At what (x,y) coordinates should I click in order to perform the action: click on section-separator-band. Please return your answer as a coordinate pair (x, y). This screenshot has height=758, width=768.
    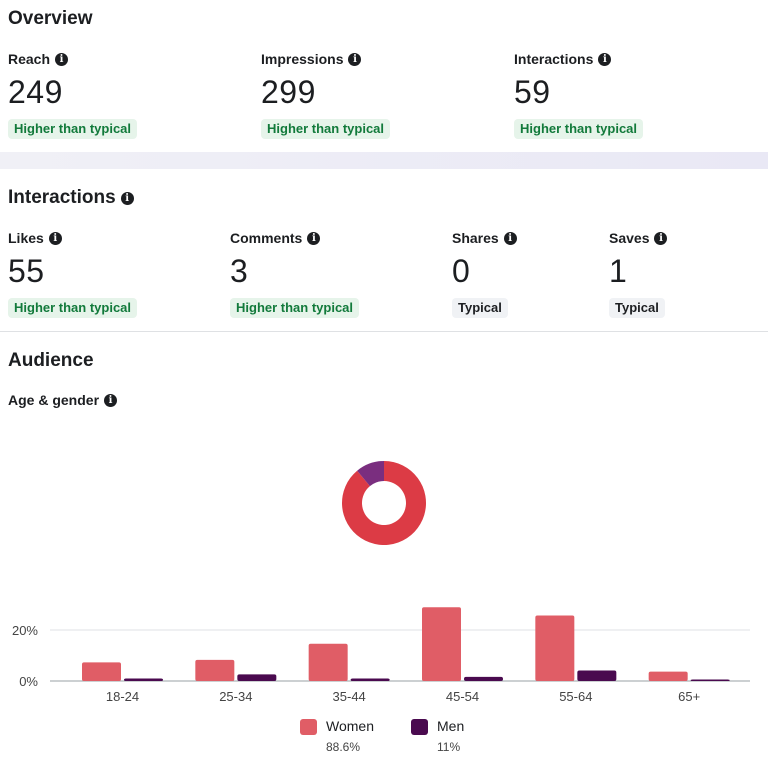
    Looking at the image, I should click on (384, 160).